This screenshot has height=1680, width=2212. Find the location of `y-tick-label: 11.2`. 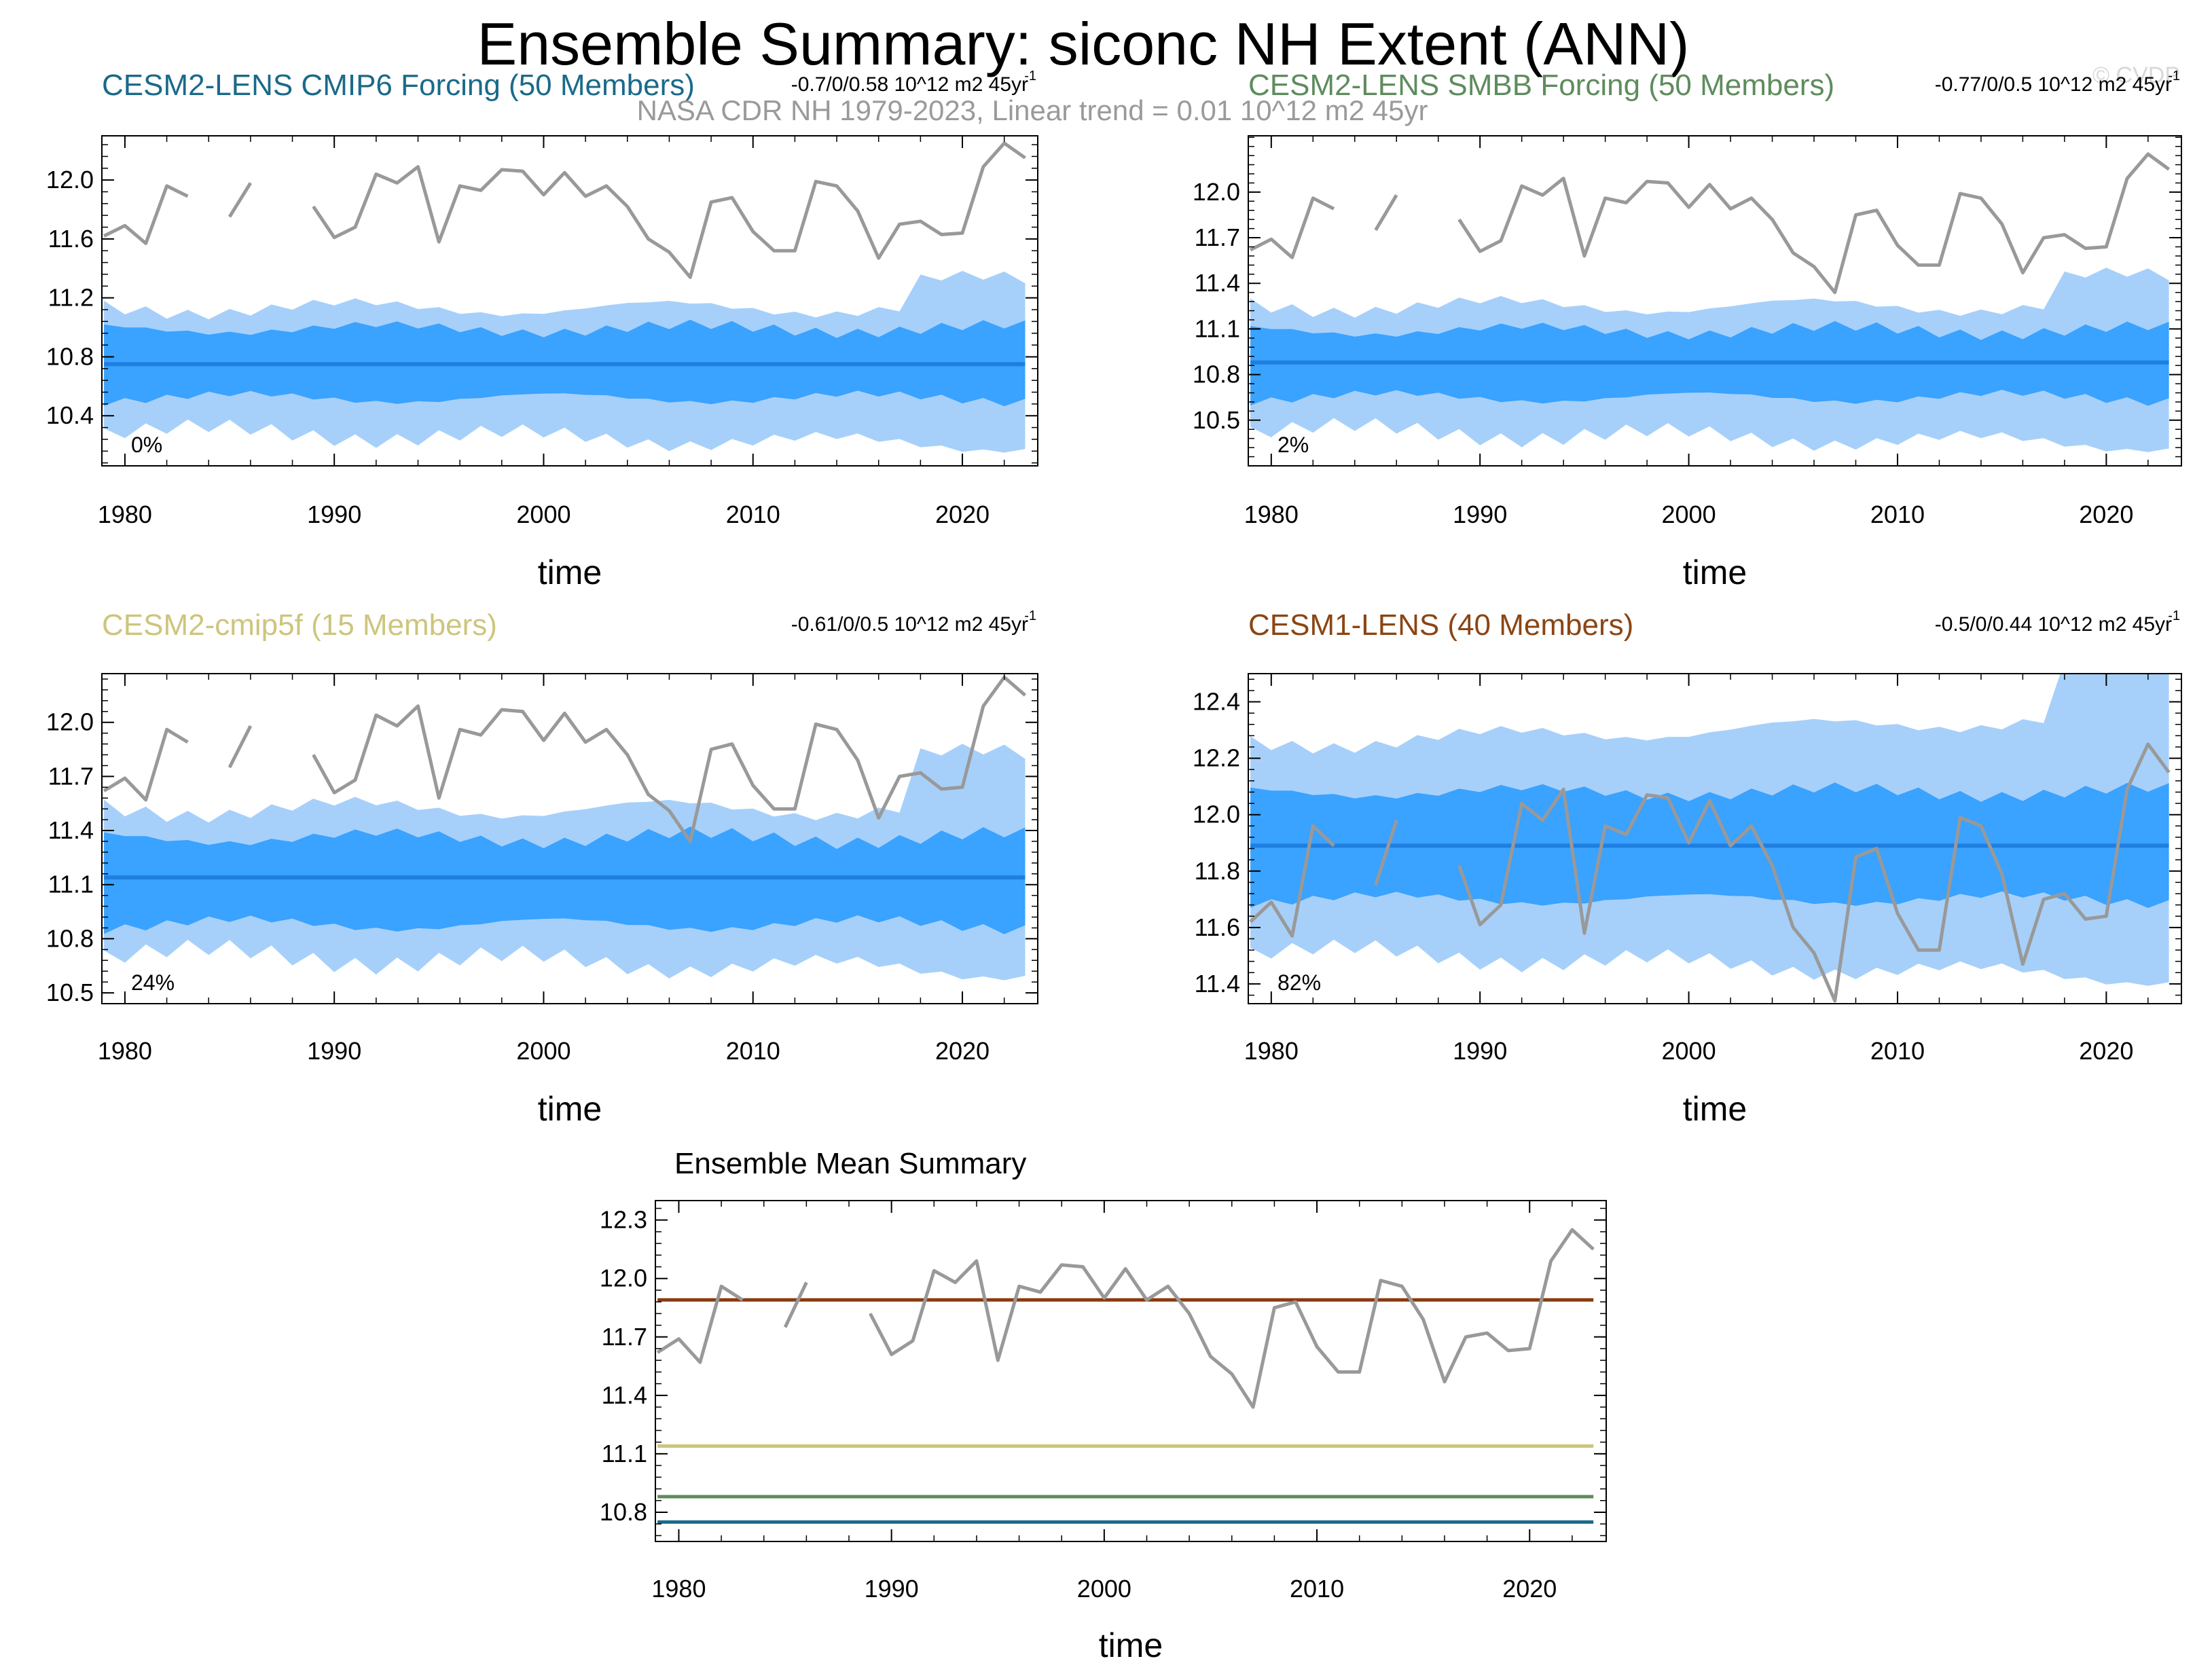

y-tick-label: 11.2 is located at coordinates (71, 298).